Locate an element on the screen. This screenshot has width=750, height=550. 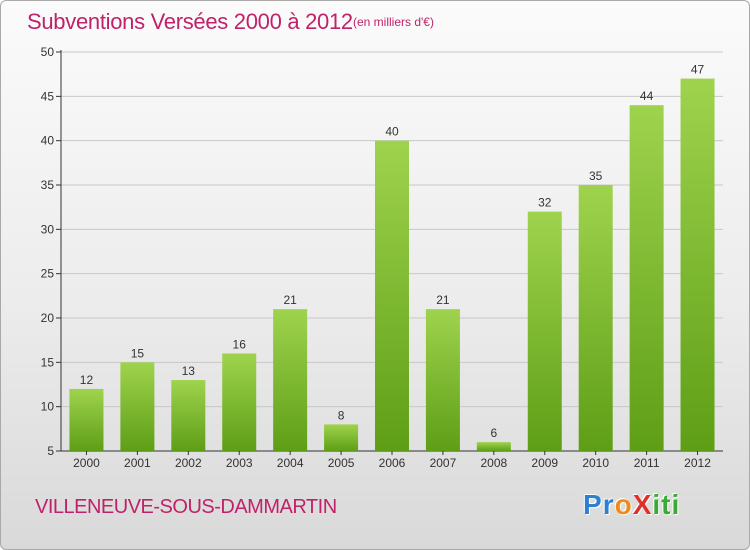
y-tick-label: 40 is located at coordinates (48, 141).